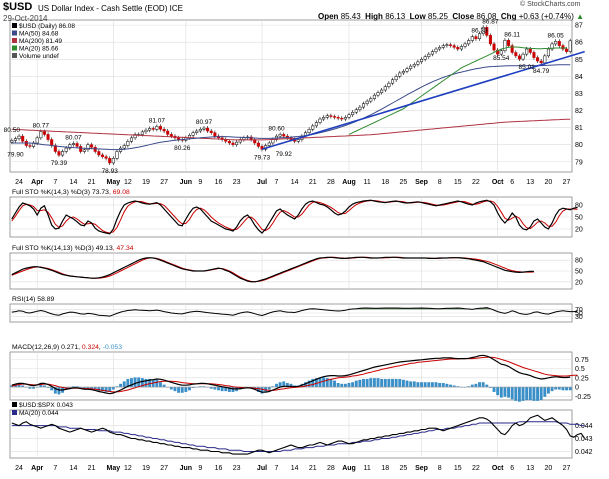  Describe the element at coordinates (331, 182) in the screenshot. I see `x-tick-label: 28` at that location.